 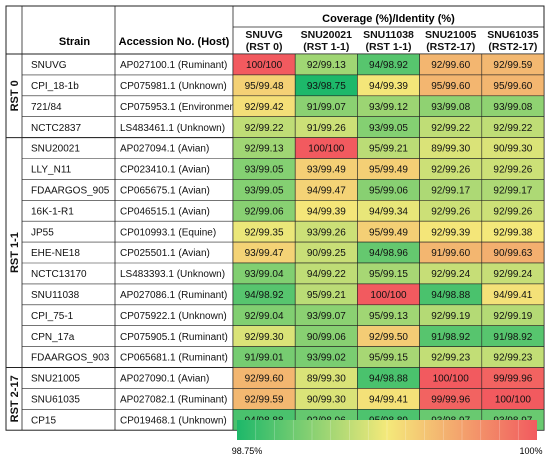 What do you see at coordinates (180, 107) in the screenshot?
I see `accession-label: CP075953.1 (Environment)` at bounding box center [180, 107].